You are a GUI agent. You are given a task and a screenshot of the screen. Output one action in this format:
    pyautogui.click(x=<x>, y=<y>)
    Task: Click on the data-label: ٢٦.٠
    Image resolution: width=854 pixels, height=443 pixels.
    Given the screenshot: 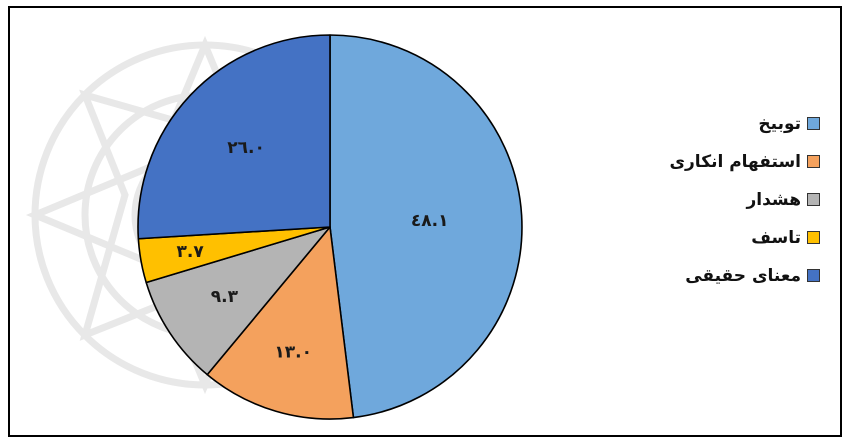 What is the action you would take?
    pyautogui.click(x=246, y=148)
    